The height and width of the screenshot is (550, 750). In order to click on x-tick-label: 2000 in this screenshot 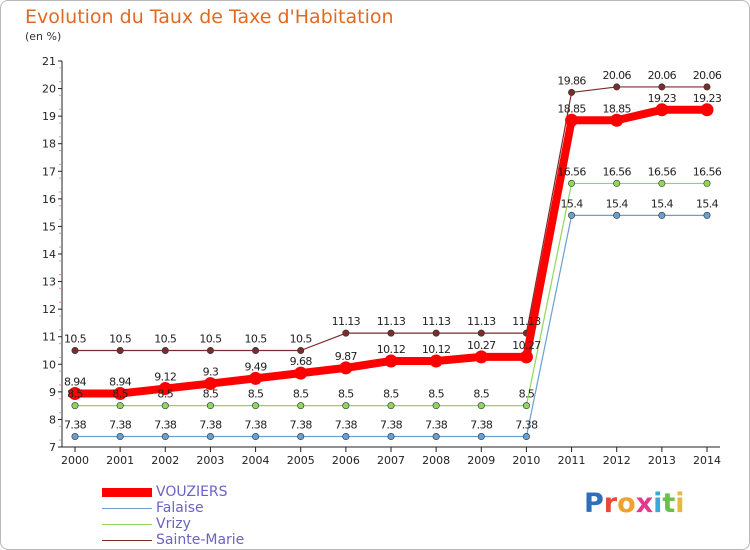, I will do `click(75, 460)`.